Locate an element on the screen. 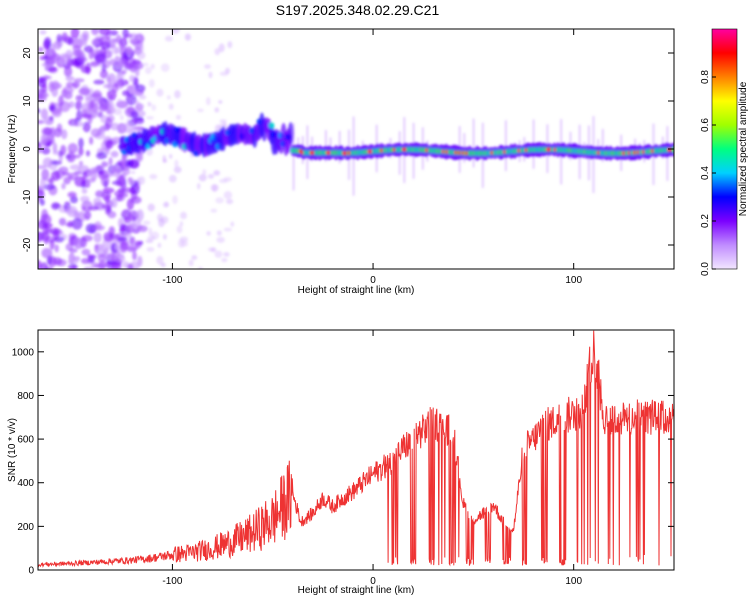  spectrogram-x-axis-title: Height of straight line (km) is located at coordinates (356, 290).